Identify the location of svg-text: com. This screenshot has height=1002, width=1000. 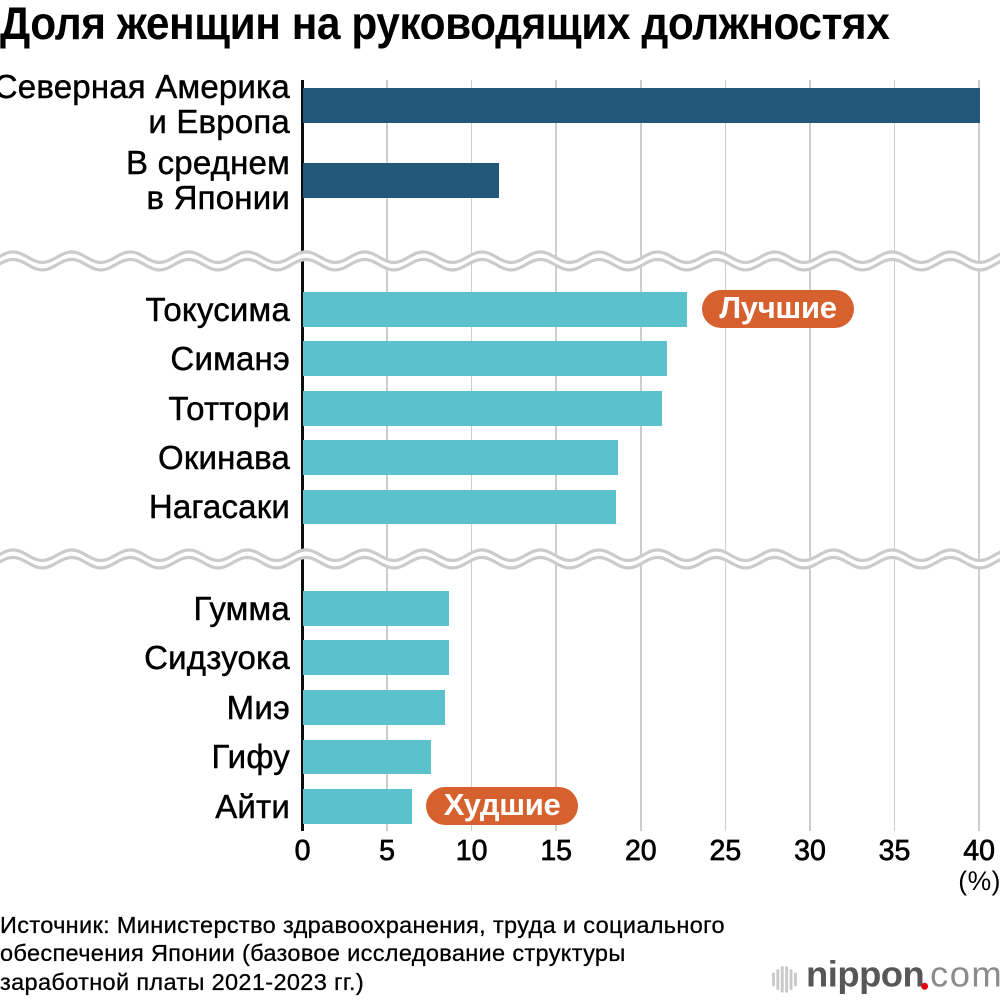
(965, 973).